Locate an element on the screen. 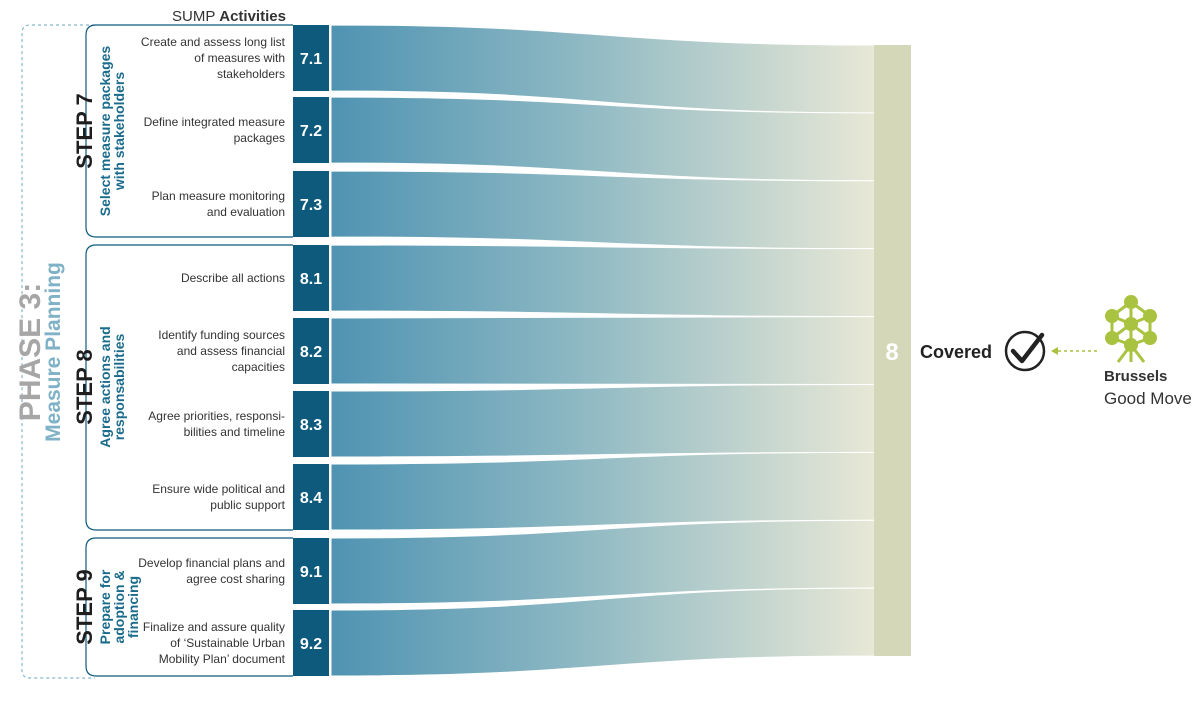 Image resolution: width=1202 pixels, height=707 pixels. activity-description-line: Agree priorities, responsi- is located at coordinates (216, 416).